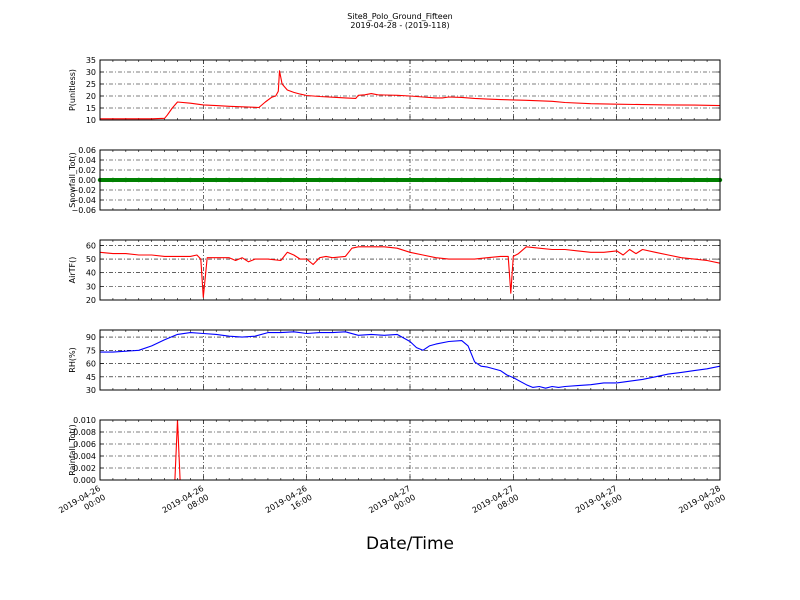  Describe the element at coordinates (91, 377) in the screenshot. I see `y-tick-label: 45` at that location.